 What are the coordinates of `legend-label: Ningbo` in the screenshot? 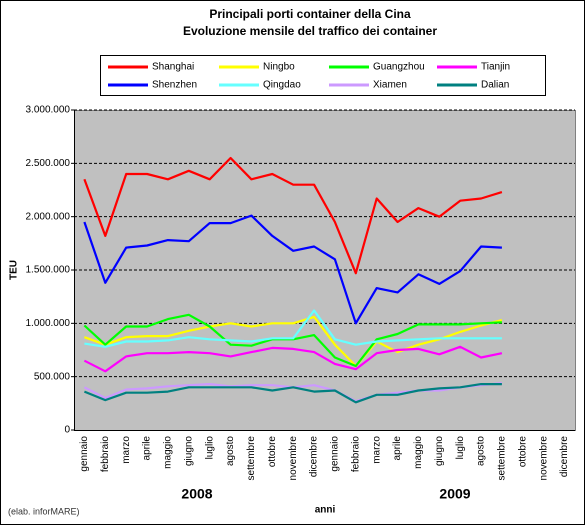 It's located at (279, 67).